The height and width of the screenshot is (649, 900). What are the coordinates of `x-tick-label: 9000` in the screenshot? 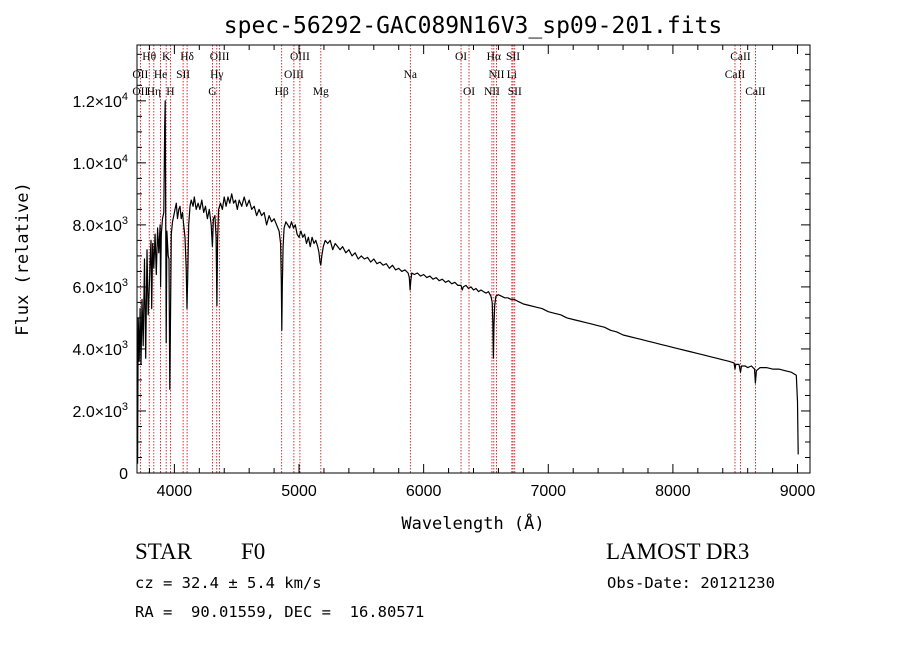 It's located at (798, 491).